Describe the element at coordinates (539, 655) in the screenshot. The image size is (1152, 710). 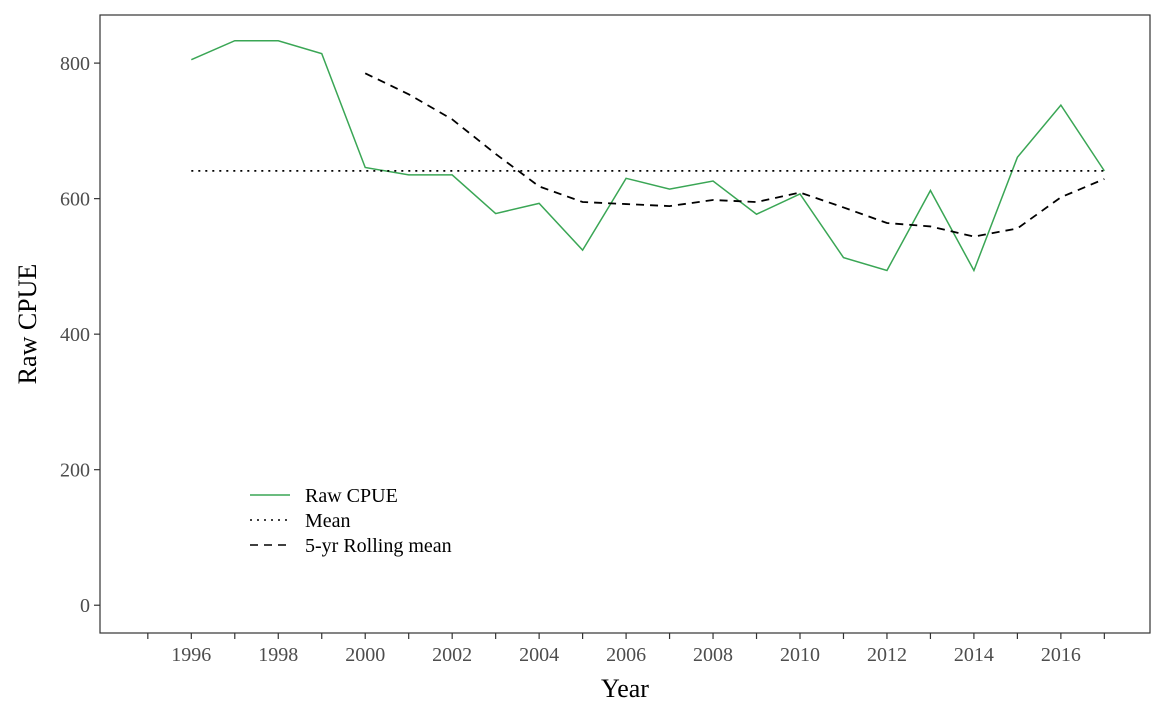
I see `x-tick-label: 2004` at that location.